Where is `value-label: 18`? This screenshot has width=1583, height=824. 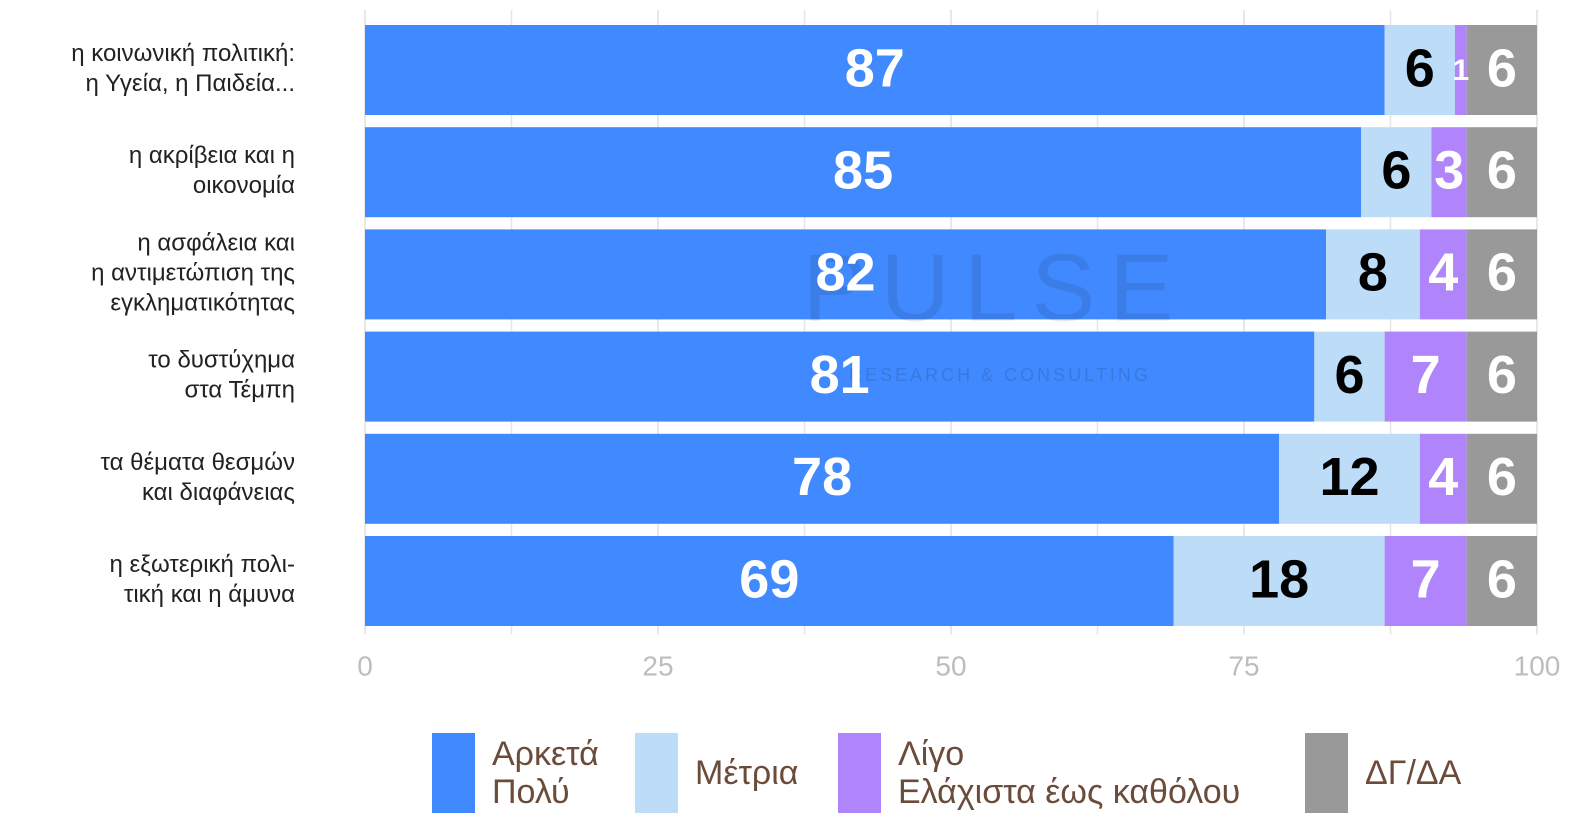
value-label: 18 is located at coordinates (1279, 579).